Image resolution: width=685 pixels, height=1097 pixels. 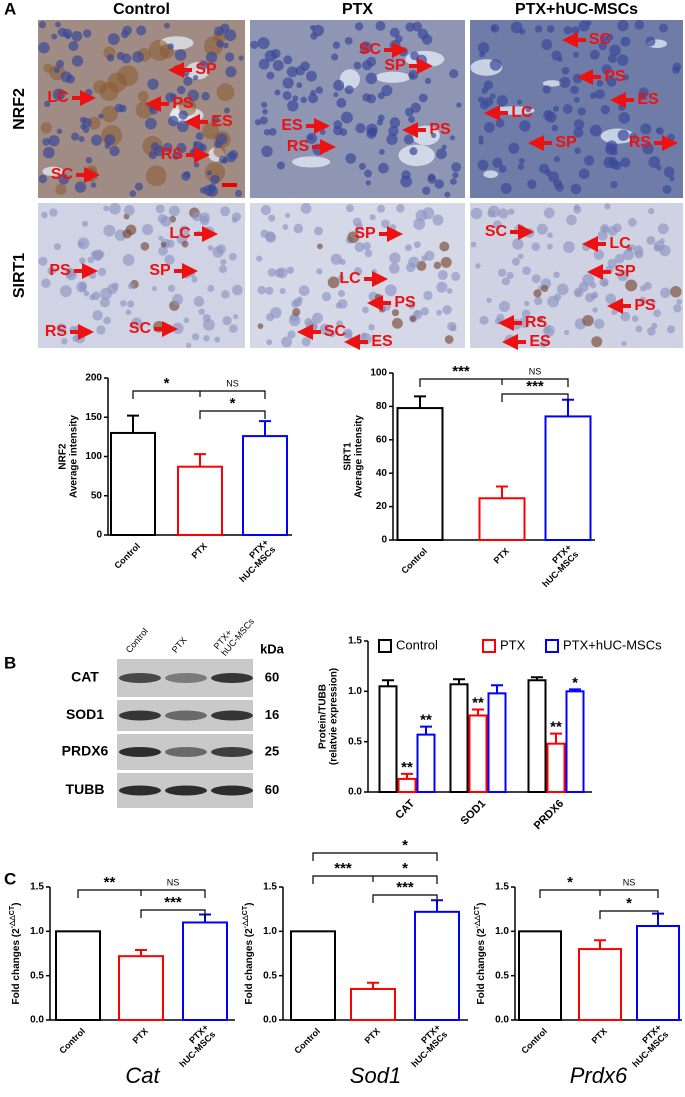 I want to click on protein-label: PRDX6, so click(x=85, y=751).